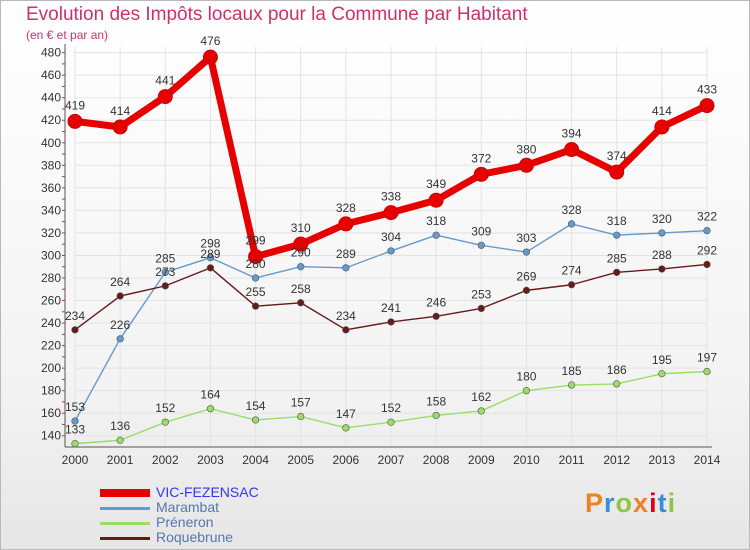 The image size is (750, 550). What do you see at coordinates (165, 408) in the screenshot?
I see `data-label: 152` at bounding box center [165, 408].